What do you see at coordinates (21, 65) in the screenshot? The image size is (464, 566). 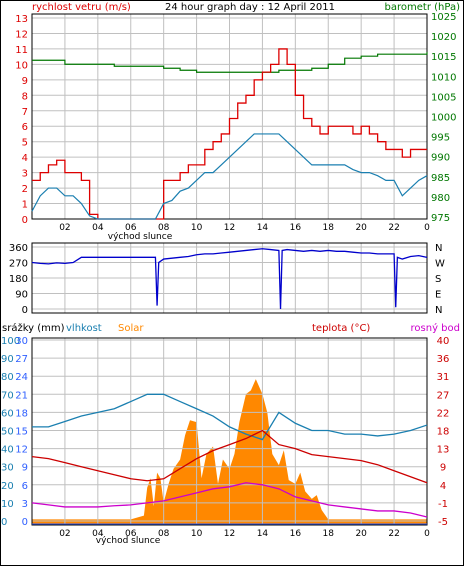 I see `y-tick-label: 10` at bounding box center [21, 65].